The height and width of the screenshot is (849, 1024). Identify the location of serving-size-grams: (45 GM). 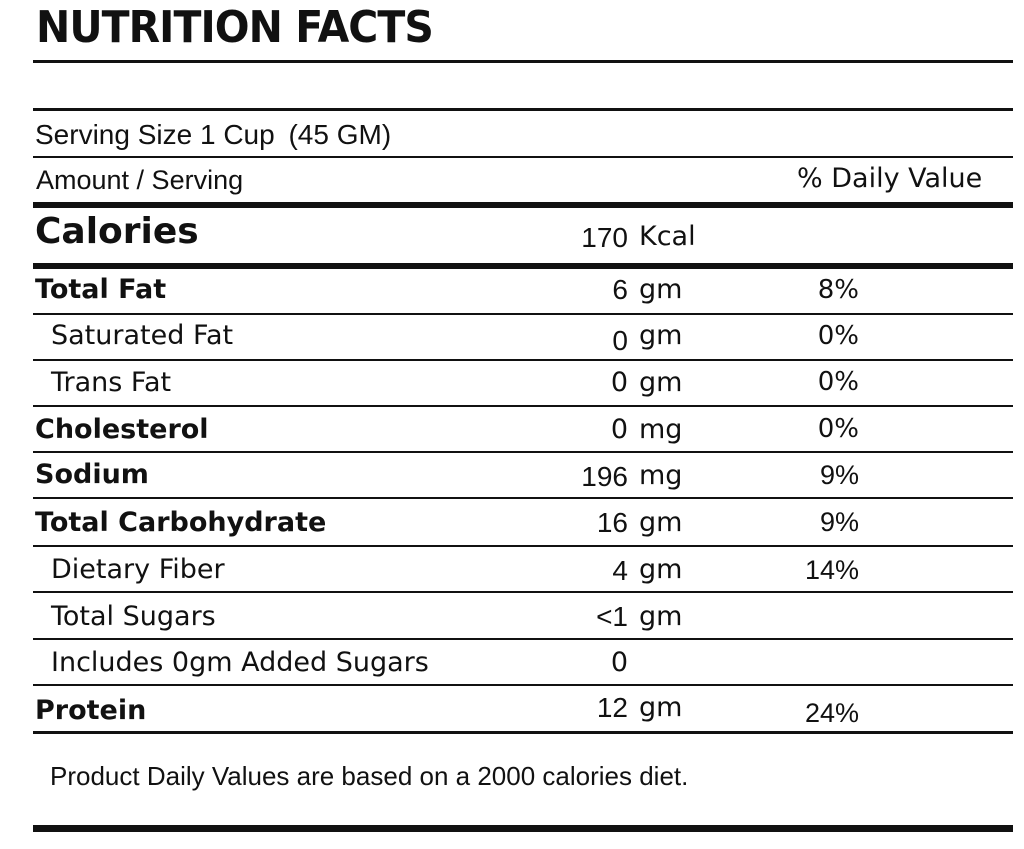
(340, 134).